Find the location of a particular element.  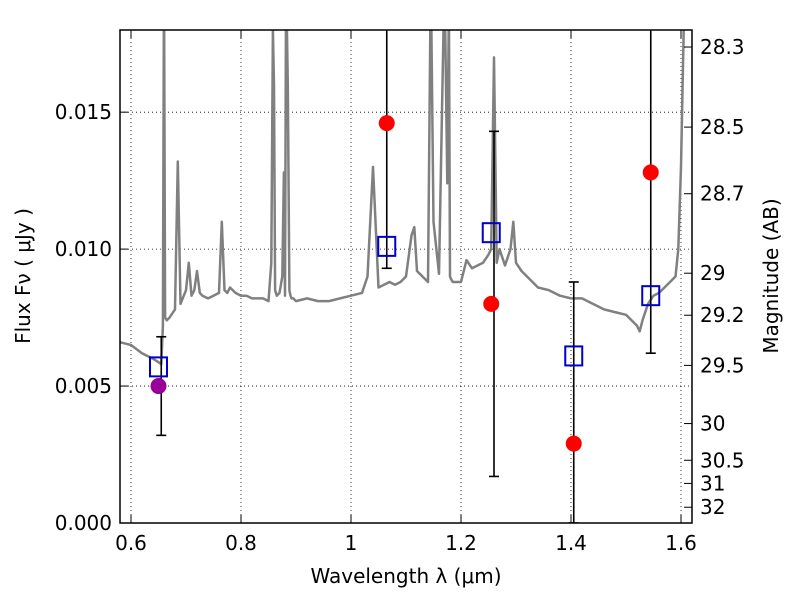

magnitude-tick-label: 29.5 is located at coordinates (722, 365).